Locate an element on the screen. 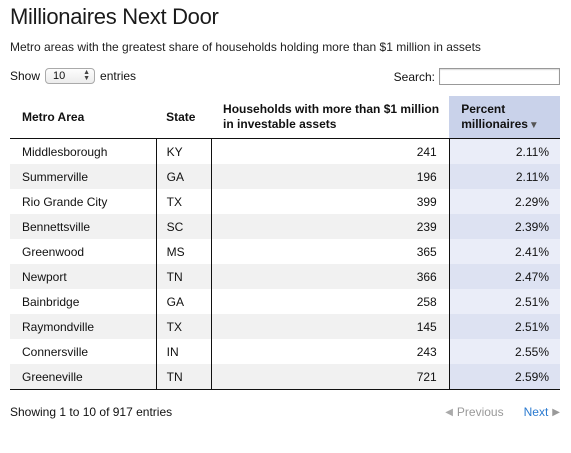  pagination: ◀ Previous Next ▶ is located at coordinates (502, 412).